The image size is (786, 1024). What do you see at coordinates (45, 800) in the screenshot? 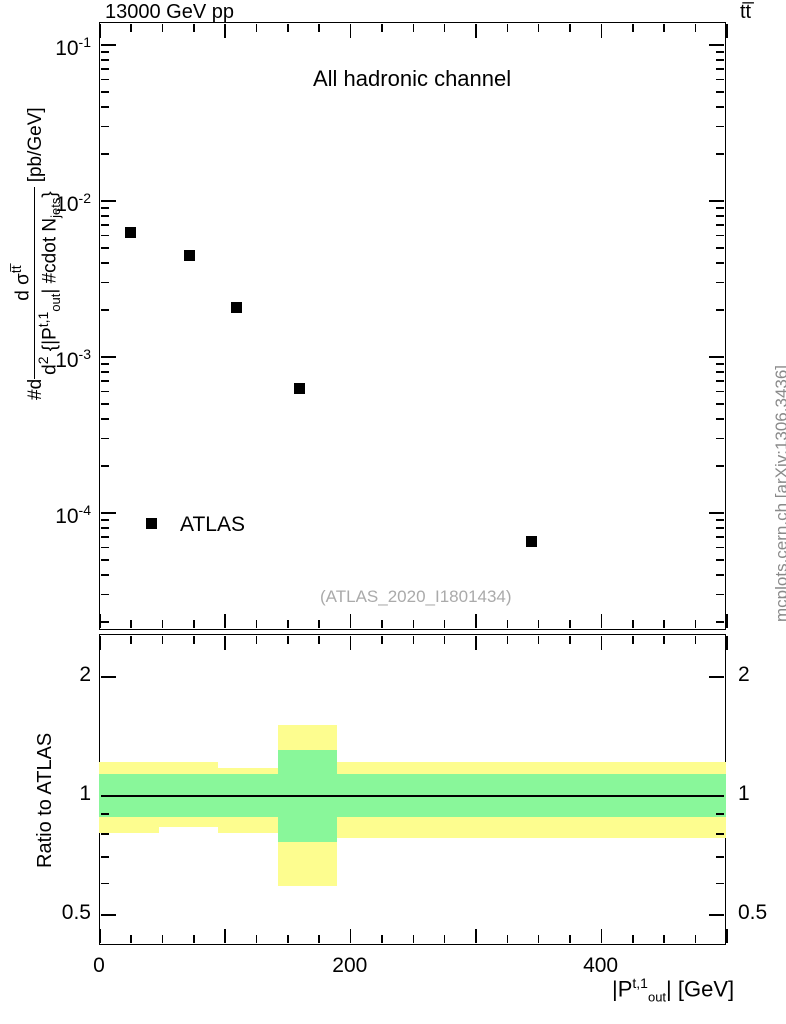
I see `ratio-y-axis-label: Ratio to ATLAS` at bounding box center [45, 800].